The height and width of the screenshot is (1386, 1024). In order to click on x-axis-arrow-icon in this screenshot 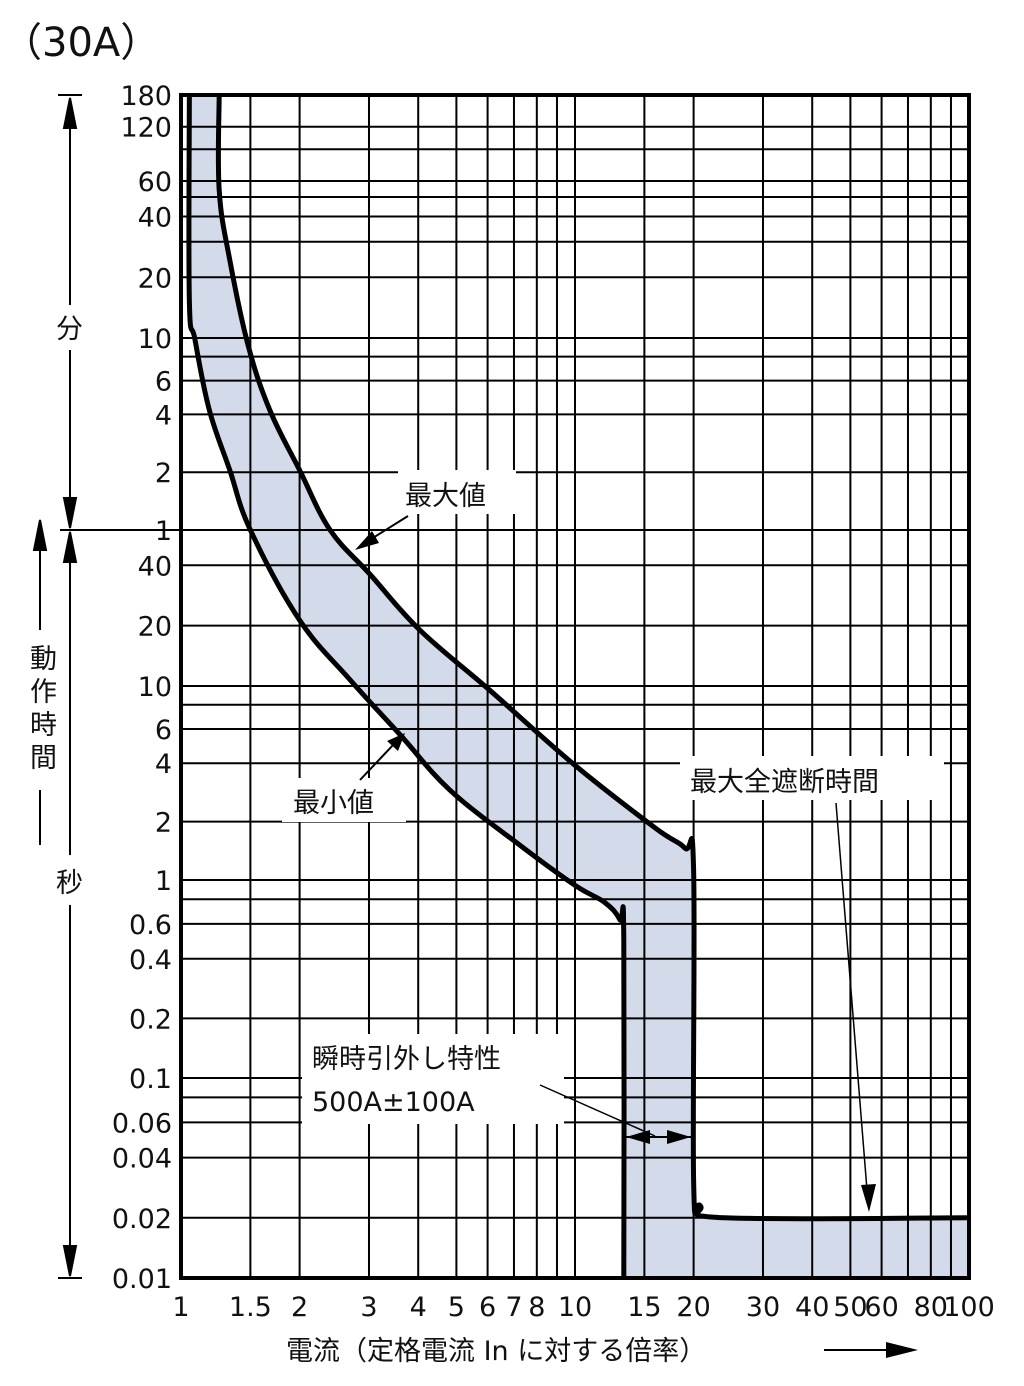, I will do `click(871, 1350)`.